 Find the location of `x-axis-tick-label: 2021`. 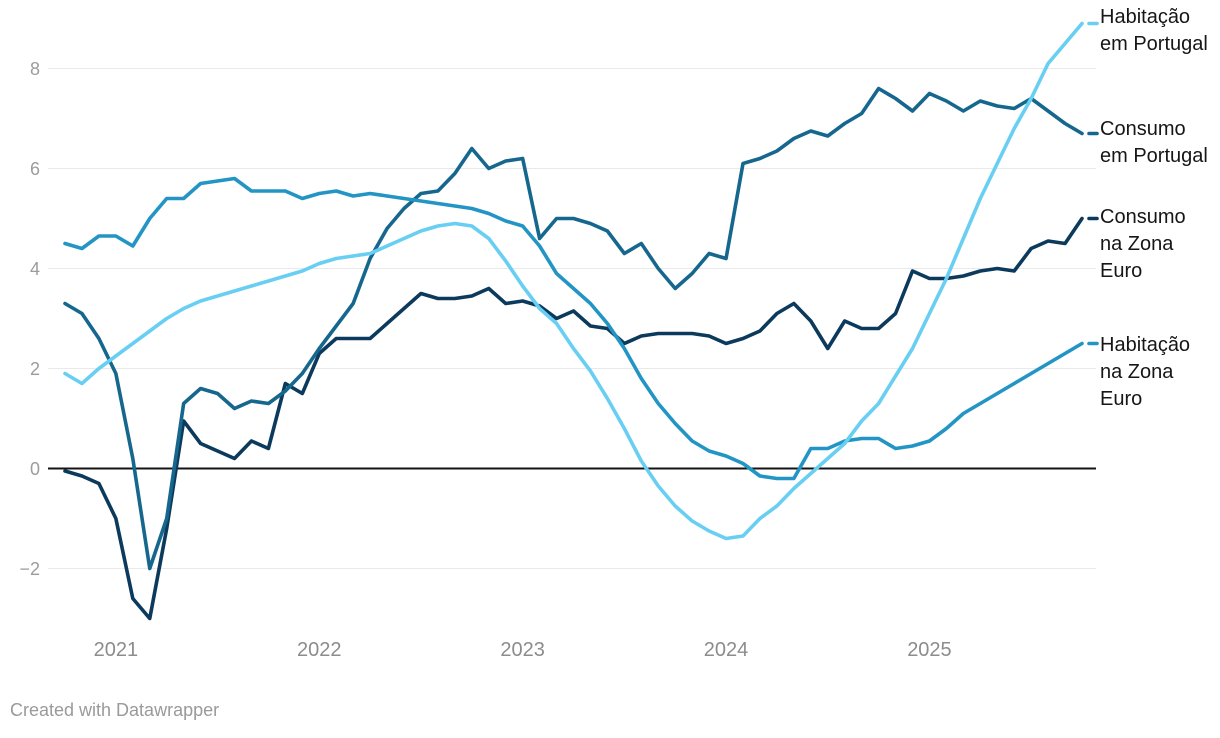

x-axis-tick-label: 2021 is located at coordinates (116, 650).